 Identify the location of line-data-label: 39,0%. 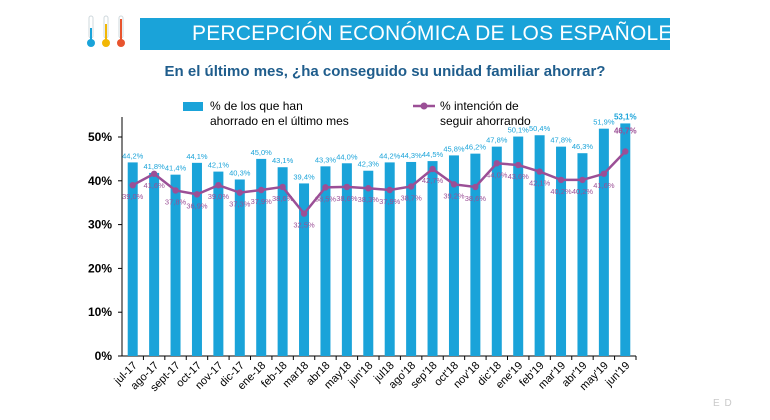
(219, 196).